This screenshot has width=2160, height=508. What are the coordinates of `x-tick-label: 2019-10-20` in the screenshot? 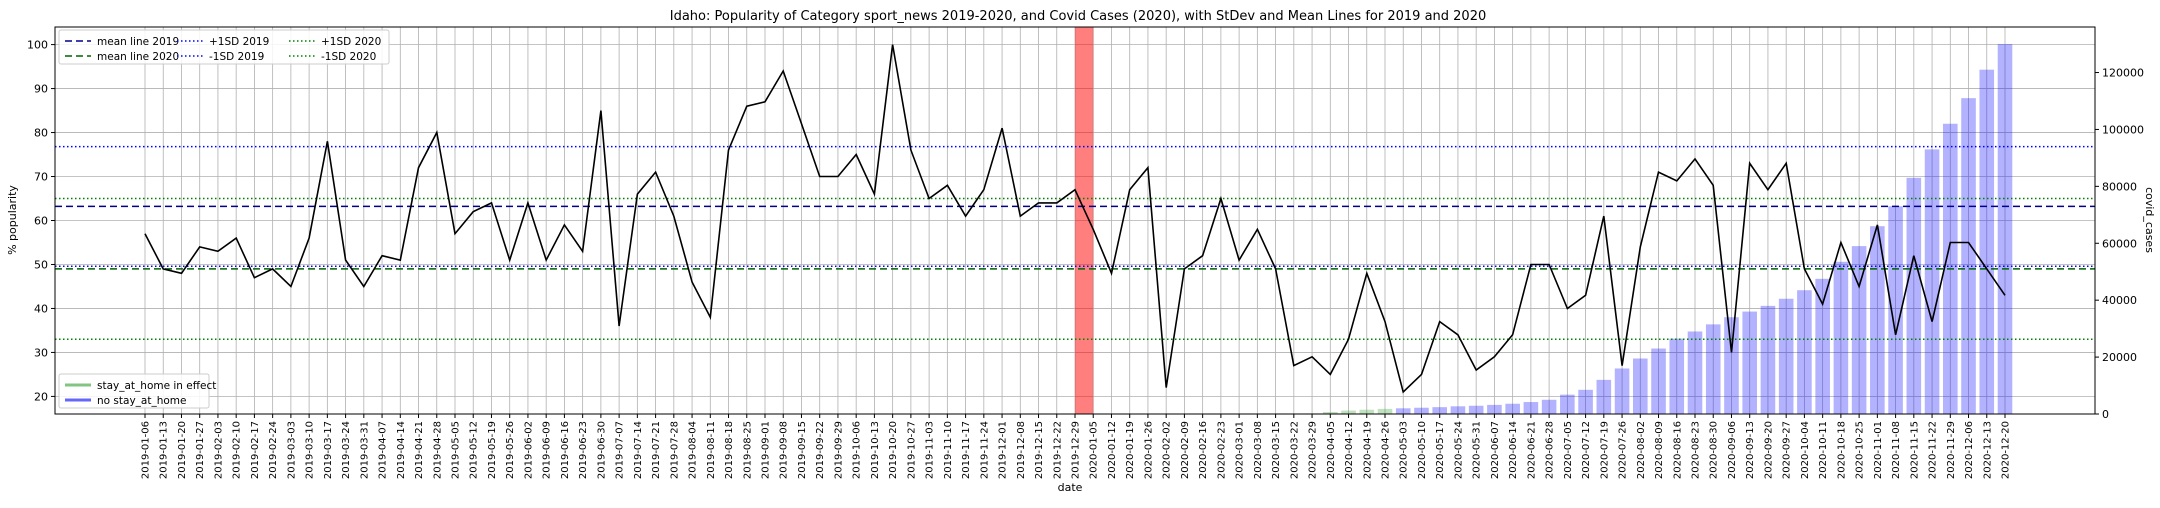 It's located at (893, 450).